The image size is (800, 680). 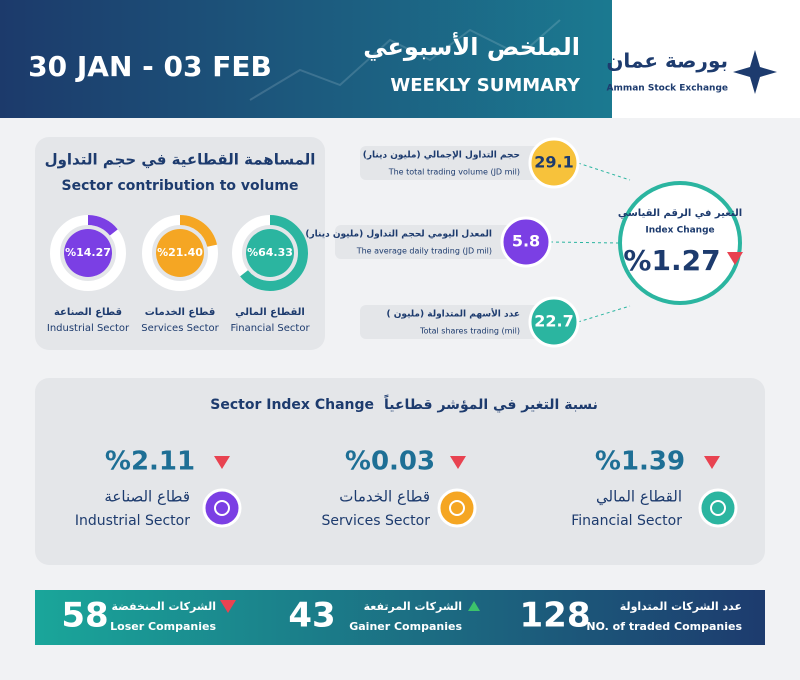 I want to click on stat-value: 5.8, so click(x=526, y=241).